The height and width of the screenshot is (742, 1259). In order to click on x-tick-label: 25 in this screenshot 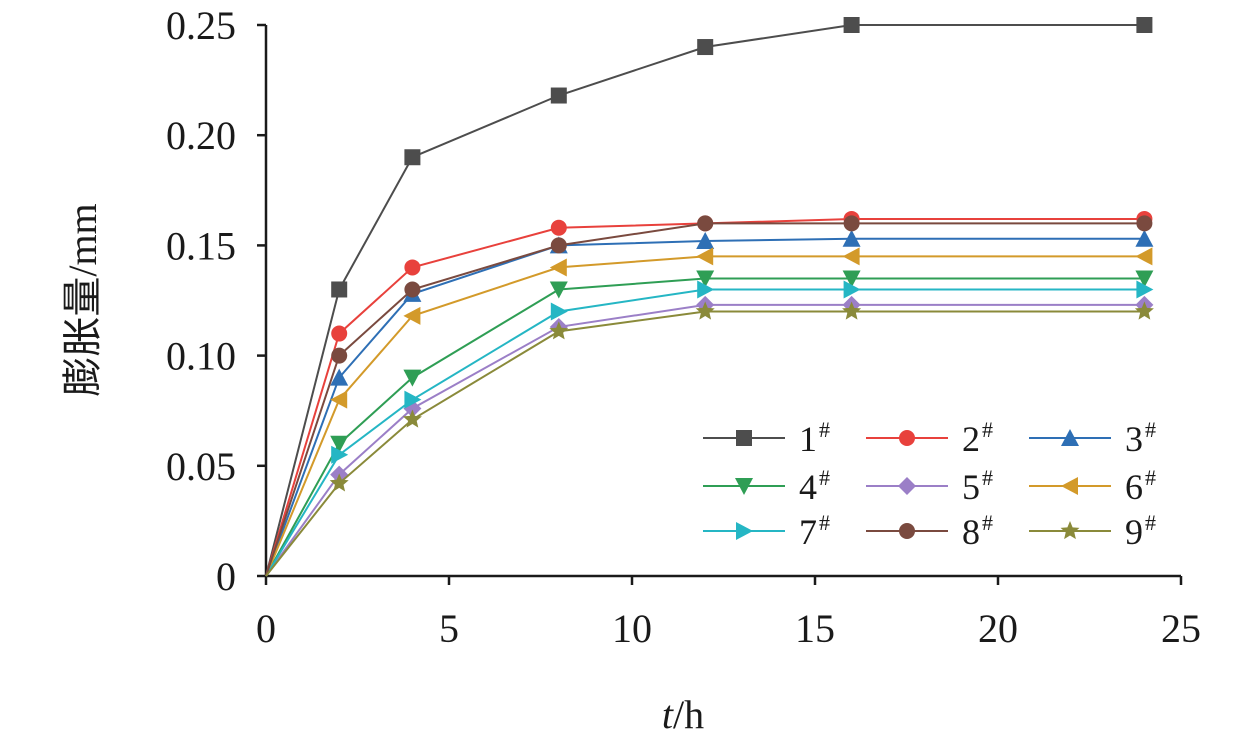, I will do `click(1181, 628)`.